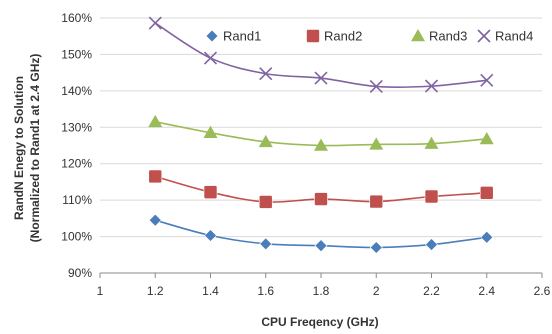 This screenshot has height=334, width=552. I want to click on series-rand3, so click(321, 132).